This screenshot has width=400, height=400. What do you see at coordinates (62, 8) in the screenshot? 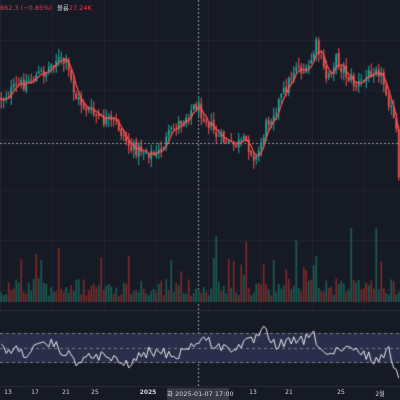
I see `volume-label: 볼륨` at bounding box center [62, 8].